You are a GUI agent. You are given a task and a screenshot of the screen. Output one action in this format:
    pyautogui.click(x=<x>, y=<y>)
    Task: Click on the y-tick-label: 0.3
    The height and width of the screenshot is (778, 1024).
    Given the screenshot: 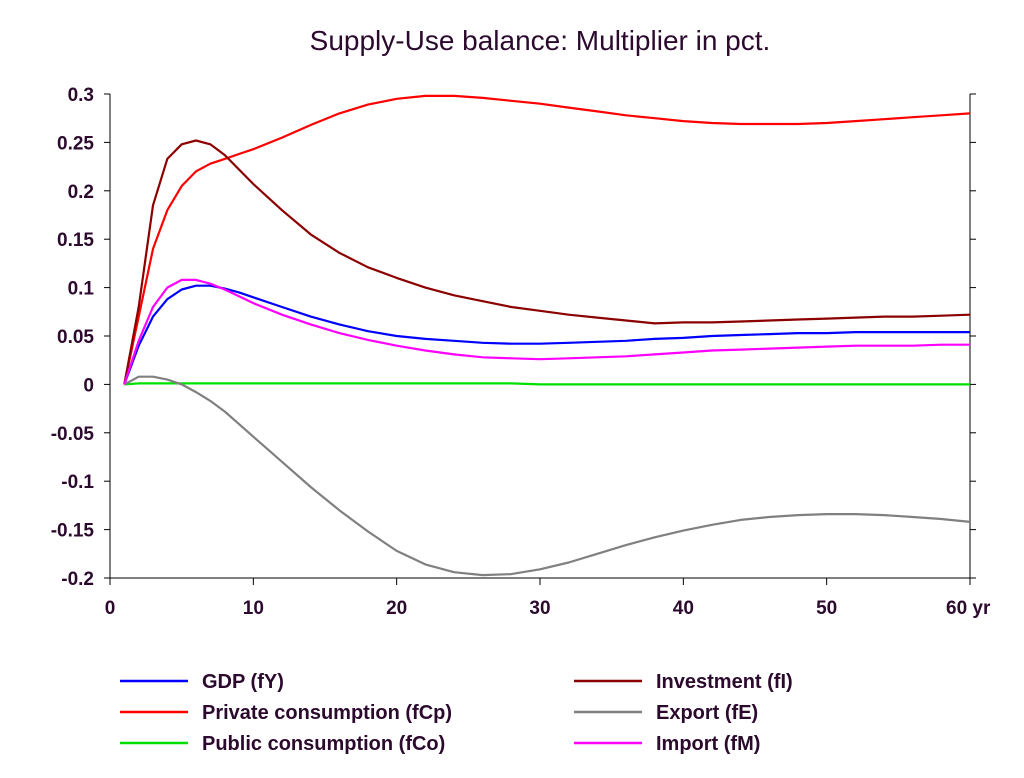 What is the action you would take?
    pyautogui.click(x=81, y=95)
    